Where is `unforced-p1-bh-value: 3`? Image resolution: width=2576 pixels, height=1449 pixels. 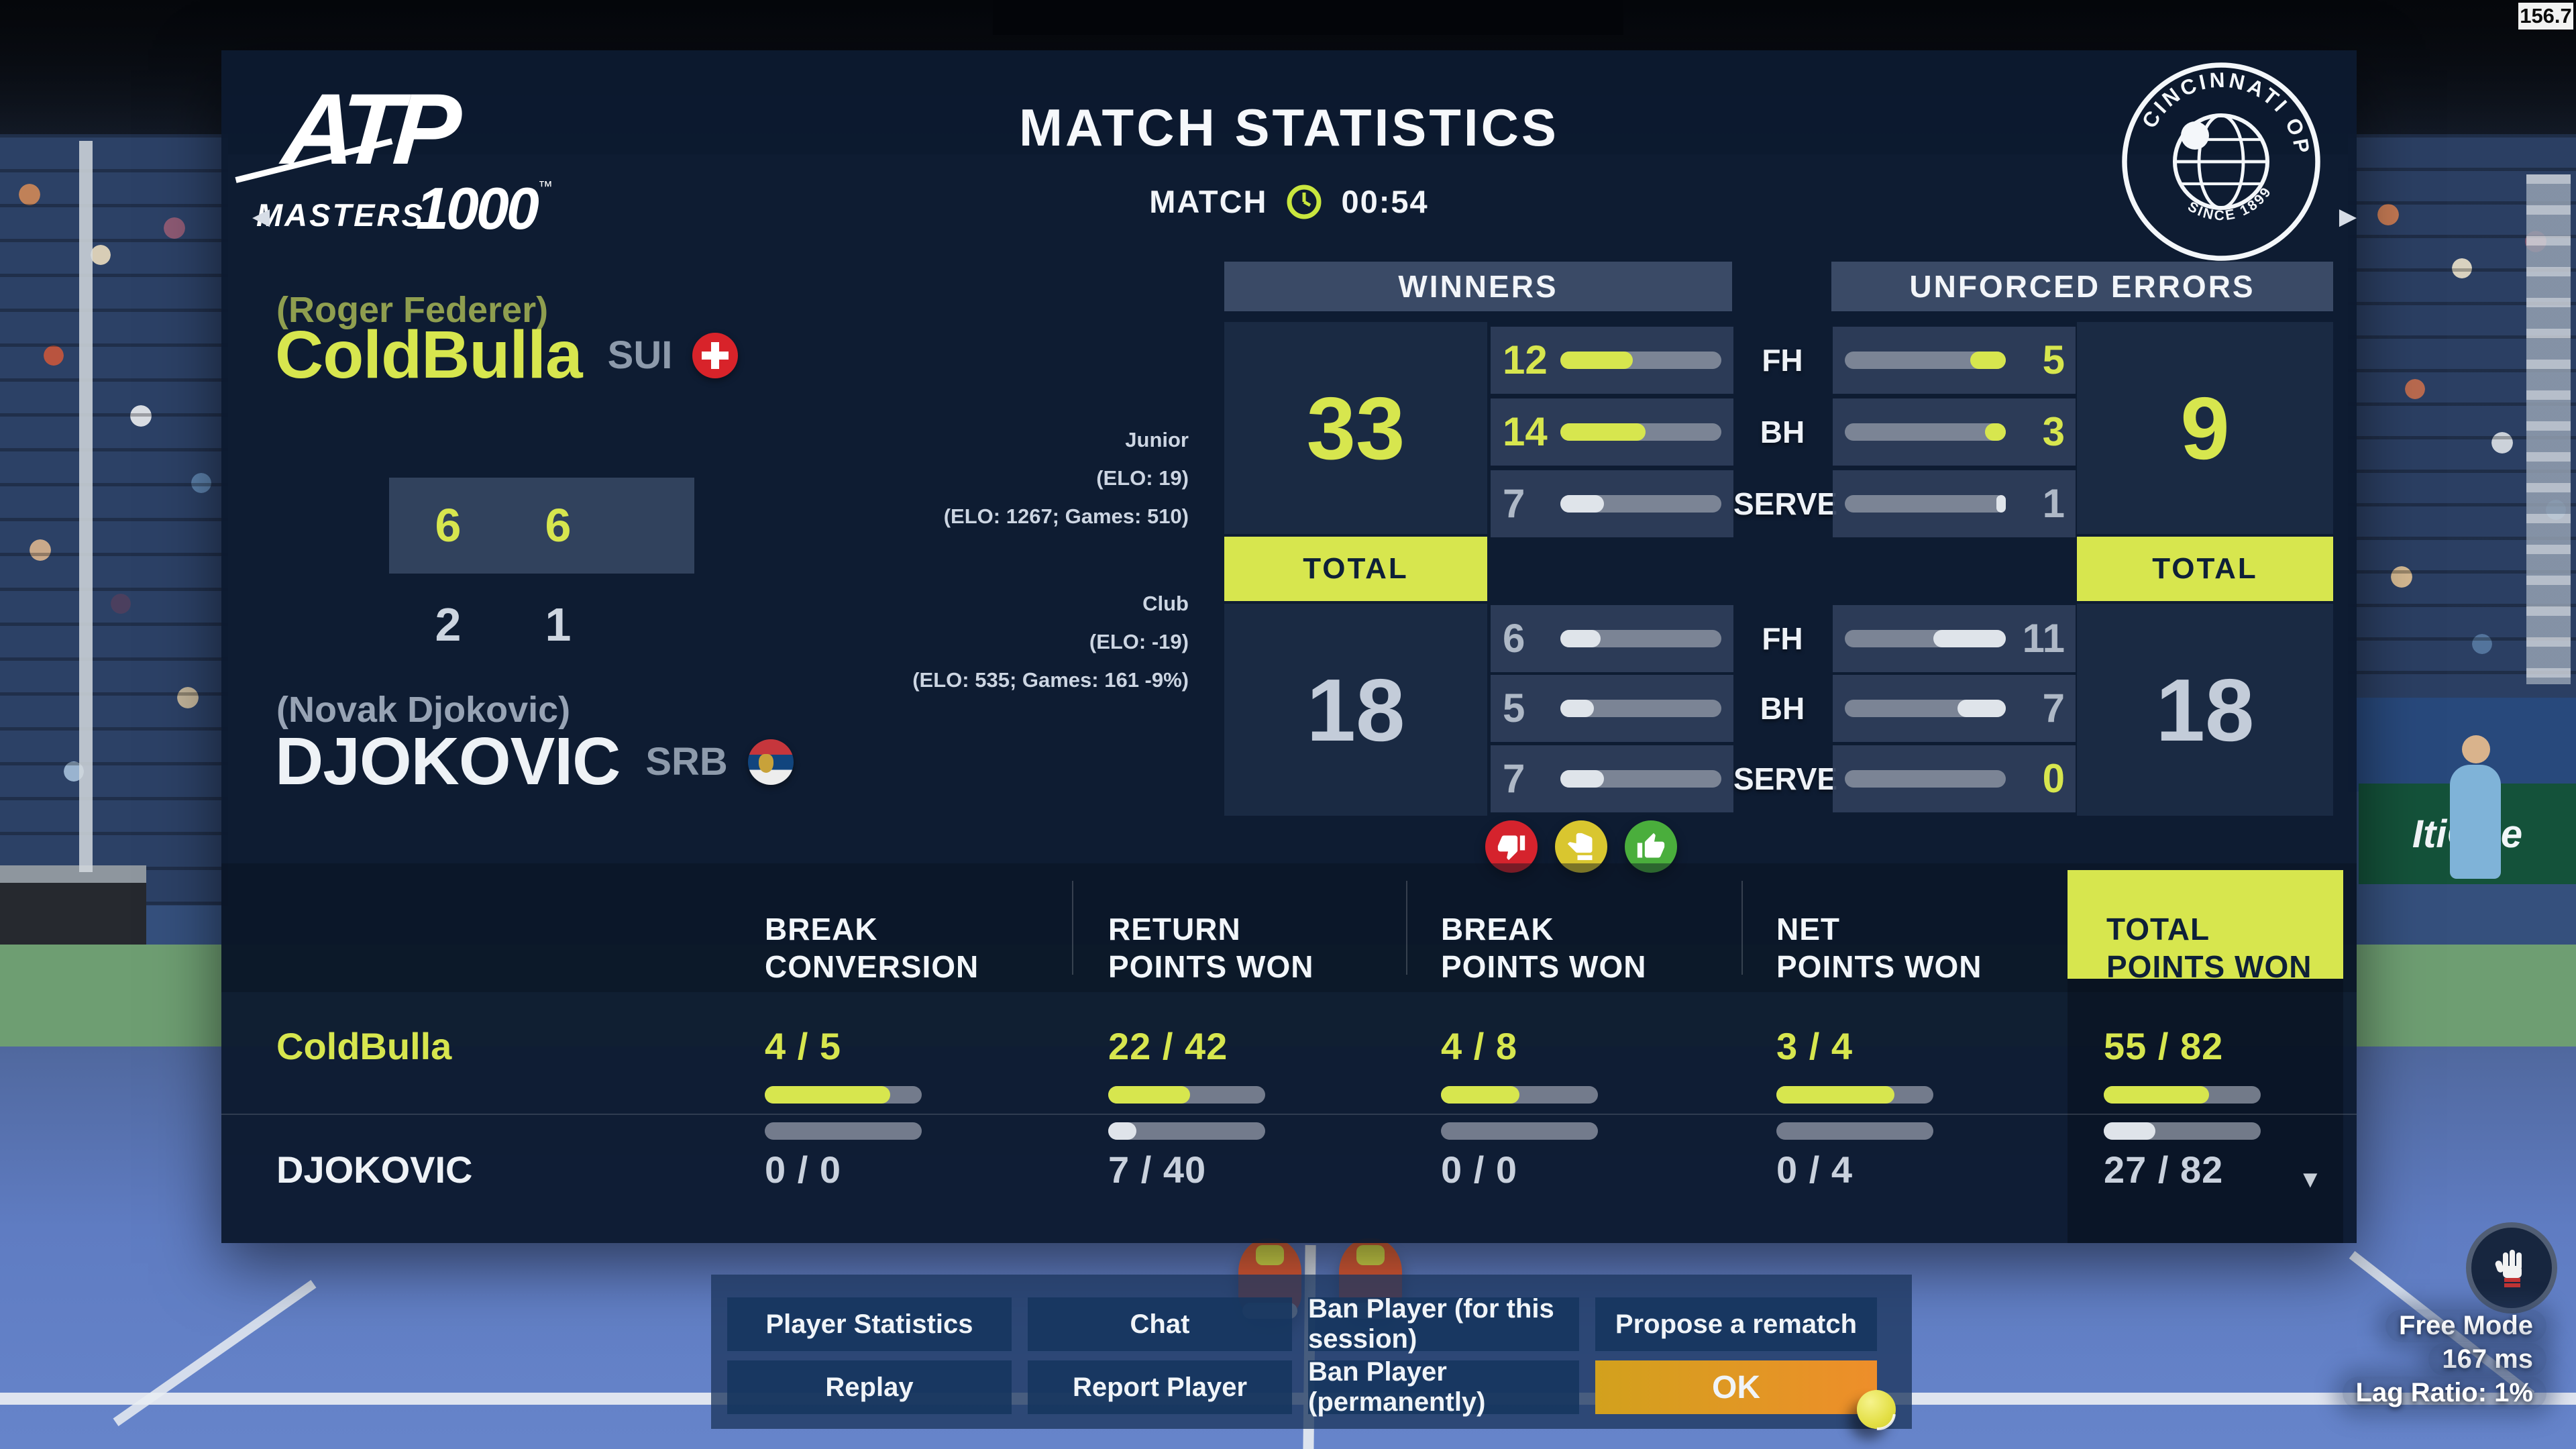 unforced-p1-bh-value: 3 is located at coordinates (2053, 431).